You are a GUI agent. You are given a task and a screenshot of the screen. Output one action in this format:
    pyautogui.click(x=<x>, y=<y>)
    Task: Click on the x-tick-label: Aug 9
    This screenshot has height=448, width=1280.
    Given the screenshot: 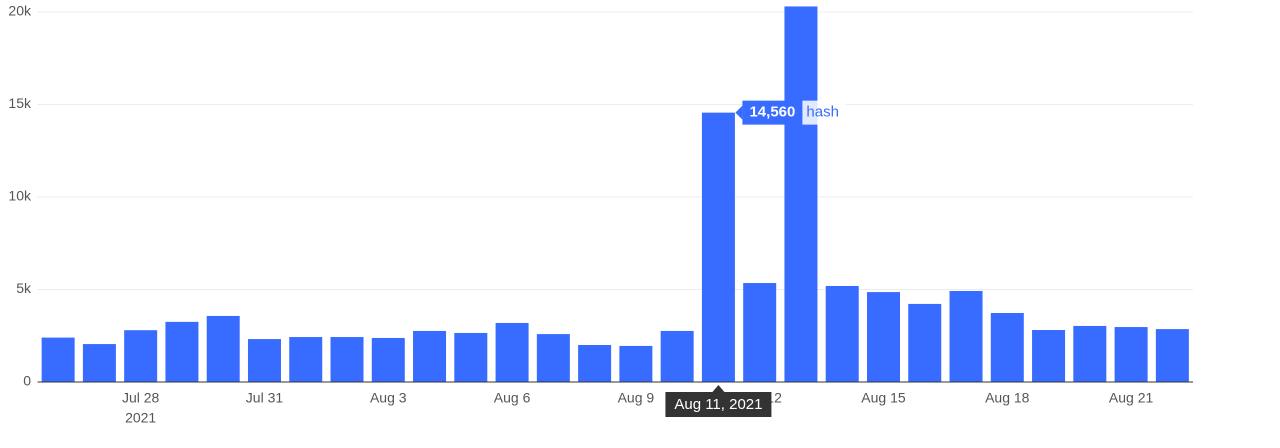 What is the action you would take?
    pyautogui.click(x=636, y=398)
    